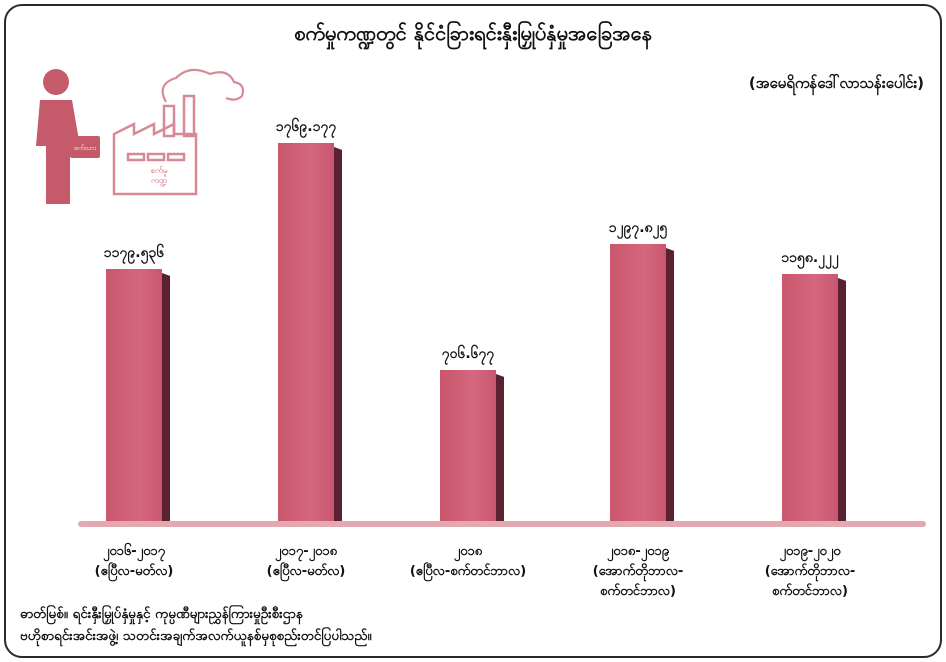 This screenshot has height=662, width=946. I want to click on factory-label-1: စက်မှု, so click(159, 171).